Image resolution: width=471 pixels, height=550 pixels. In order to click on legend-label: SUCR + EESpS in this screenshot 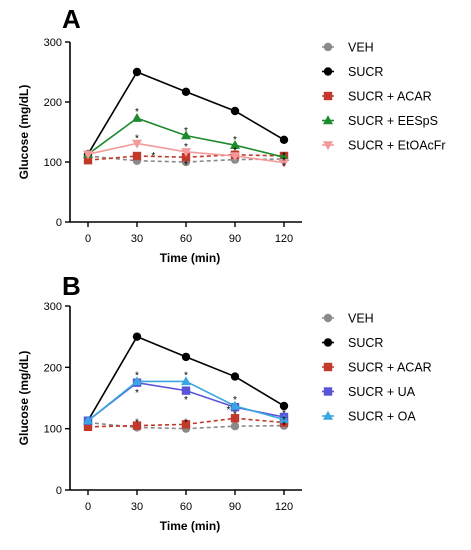, I will do `click(393, 121)`.